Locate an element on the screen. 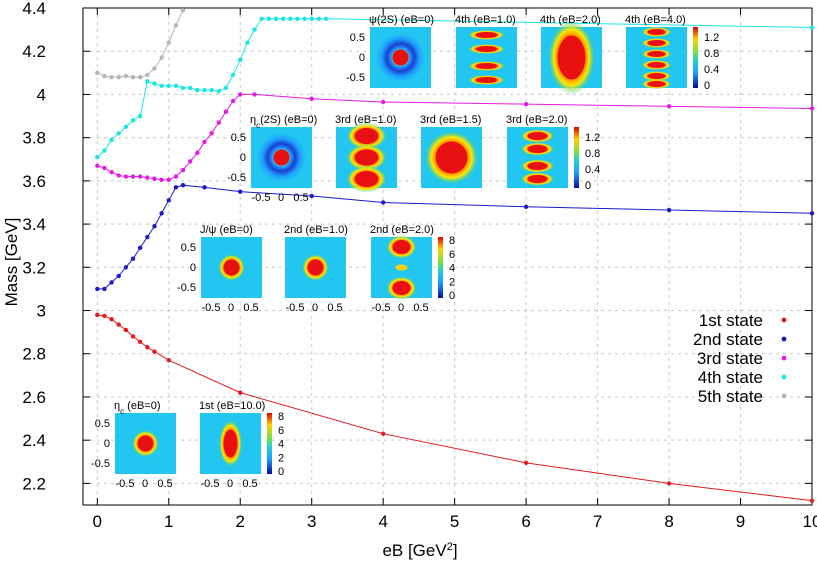  y-tick-label: 2.2 is located at coordinates (34, 483).